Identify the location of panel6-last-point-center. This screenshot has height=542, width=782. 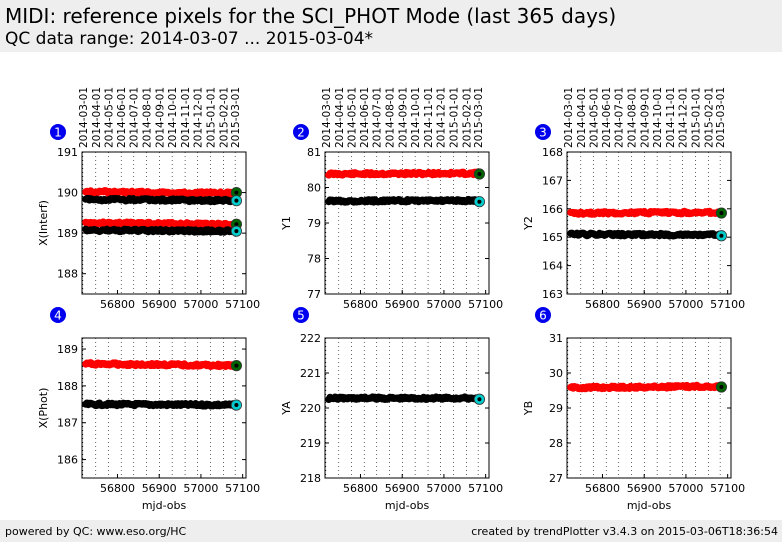
(721, 387).